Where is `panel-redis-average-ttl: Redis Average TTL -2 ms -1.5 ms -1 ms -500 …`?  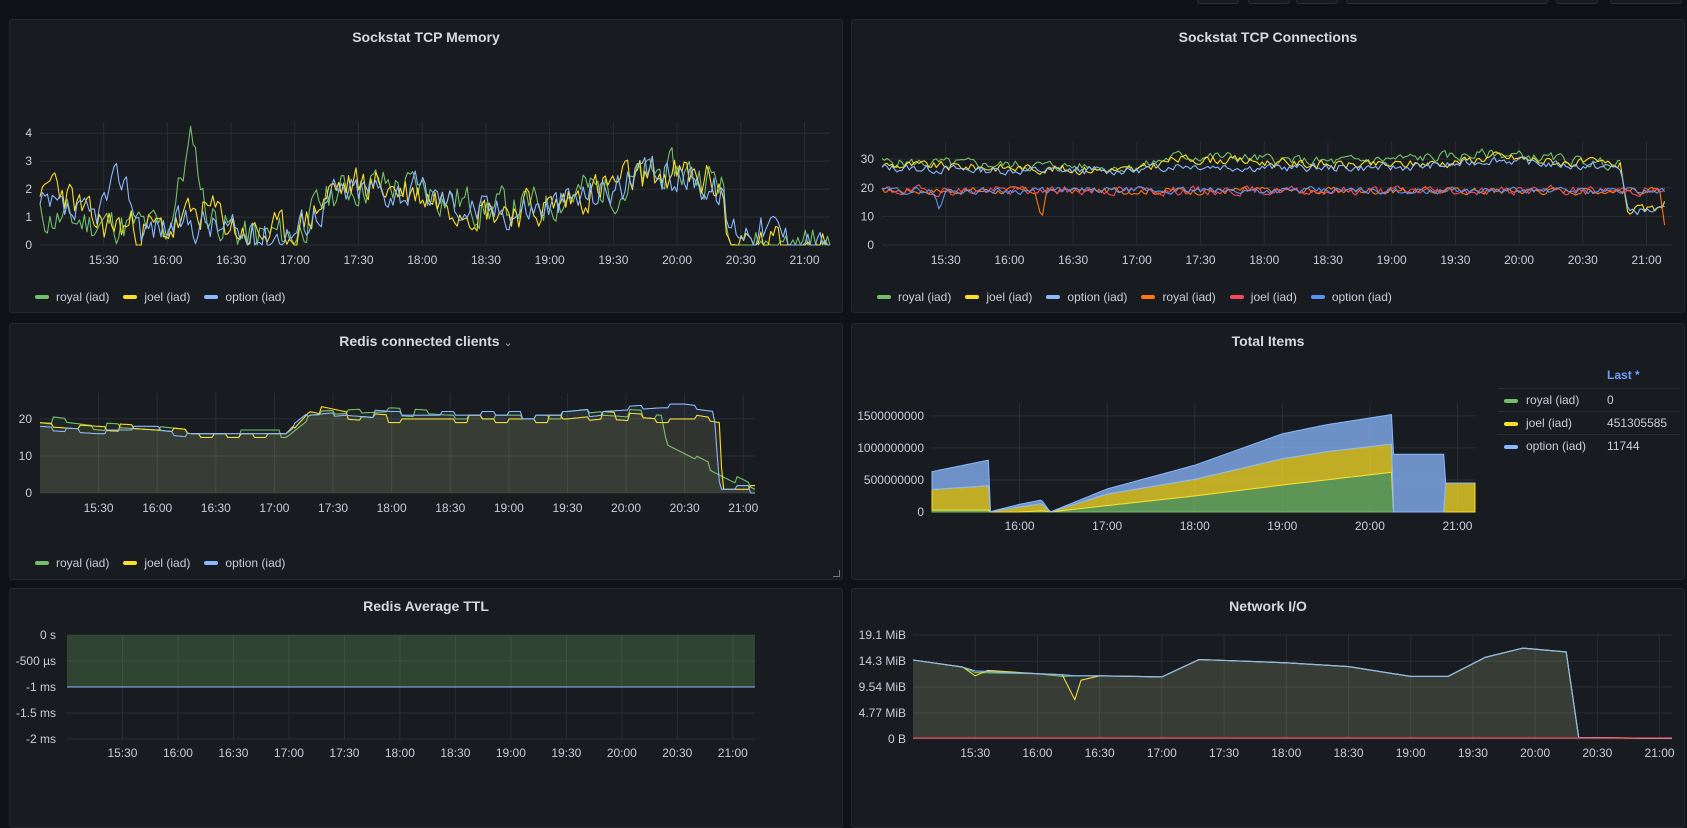 panel-redis-average-ttl: Redis Average TTL -2 ms -1.5 ms -1 ms -500 … is located at coordinates (426, 708).